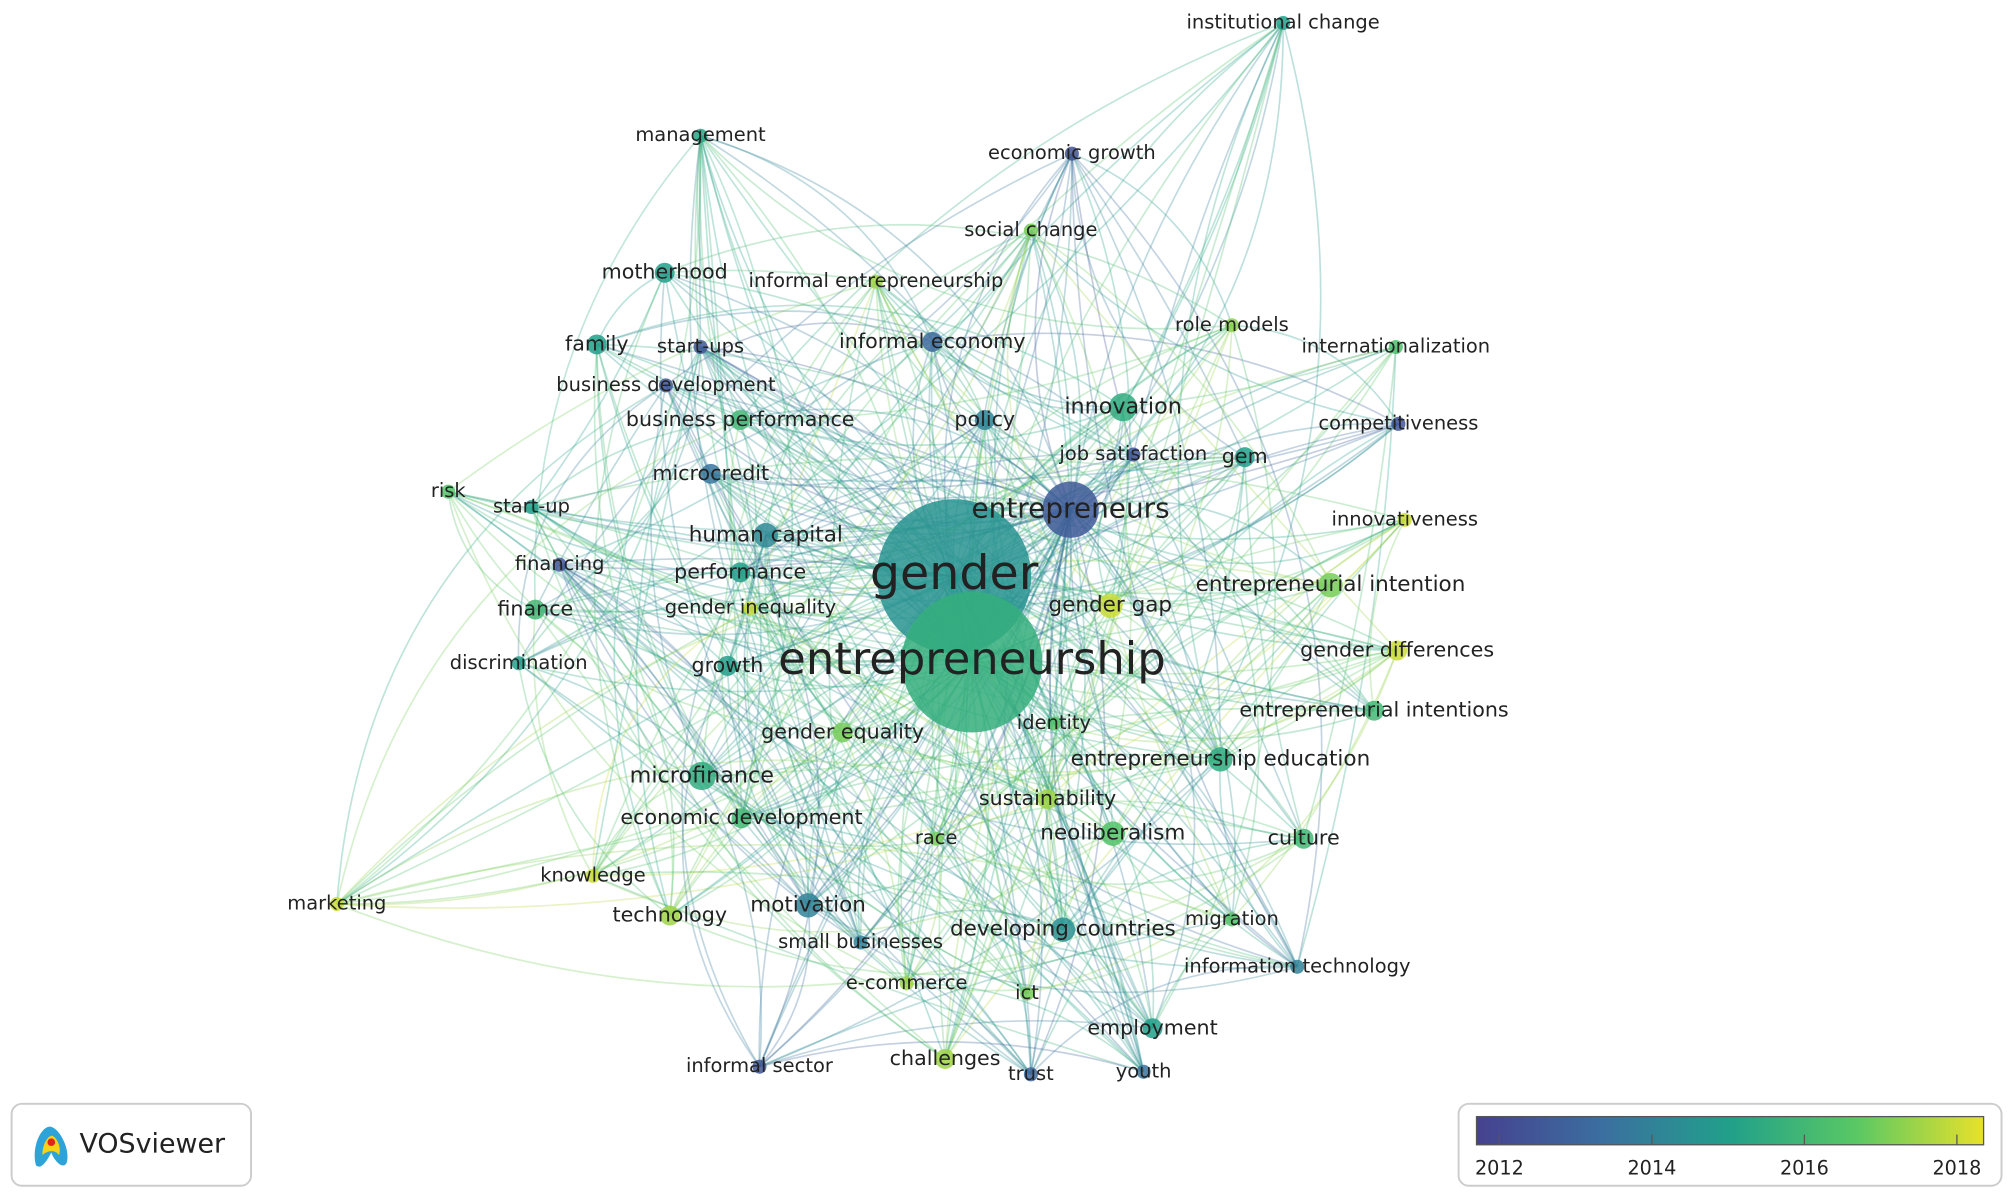 This screenshot has height=1196, width=2008. I want to click on node-label: ict, so click(1027, 992).